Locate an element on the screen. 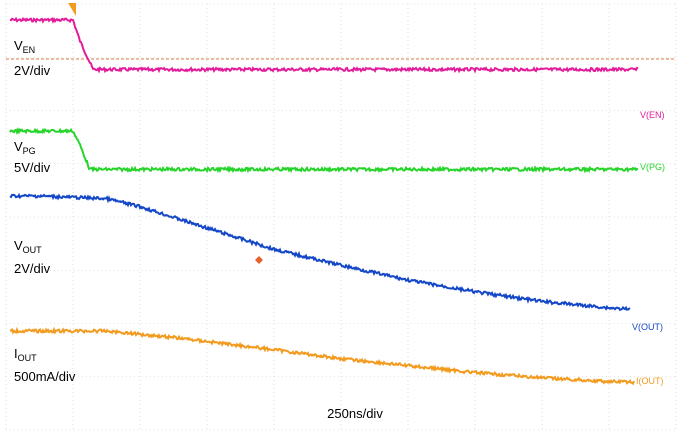 The width and height of the screenshot is (683, 434). channel-scale: 500mA/div is located at coordinates (45, 376).